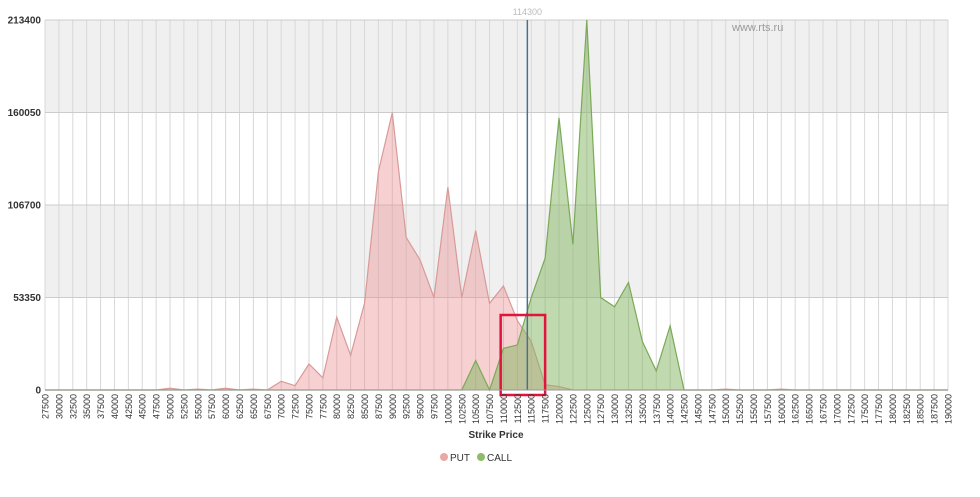 The image size is (980, 497). I want to click on legend: PUT CALL, so click(476, 458).